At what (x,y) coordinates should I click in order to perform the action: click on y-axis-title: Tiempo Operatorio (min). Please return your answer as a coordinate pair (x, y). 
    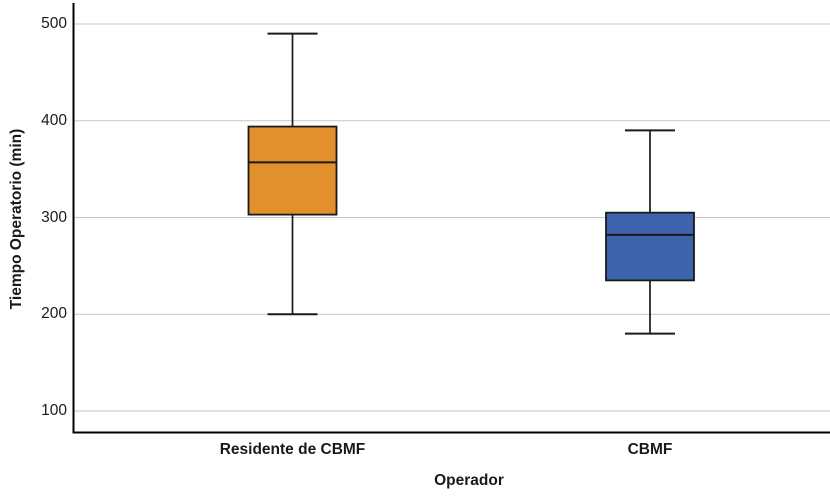
    Looking at the image, I should click on (16, 219).